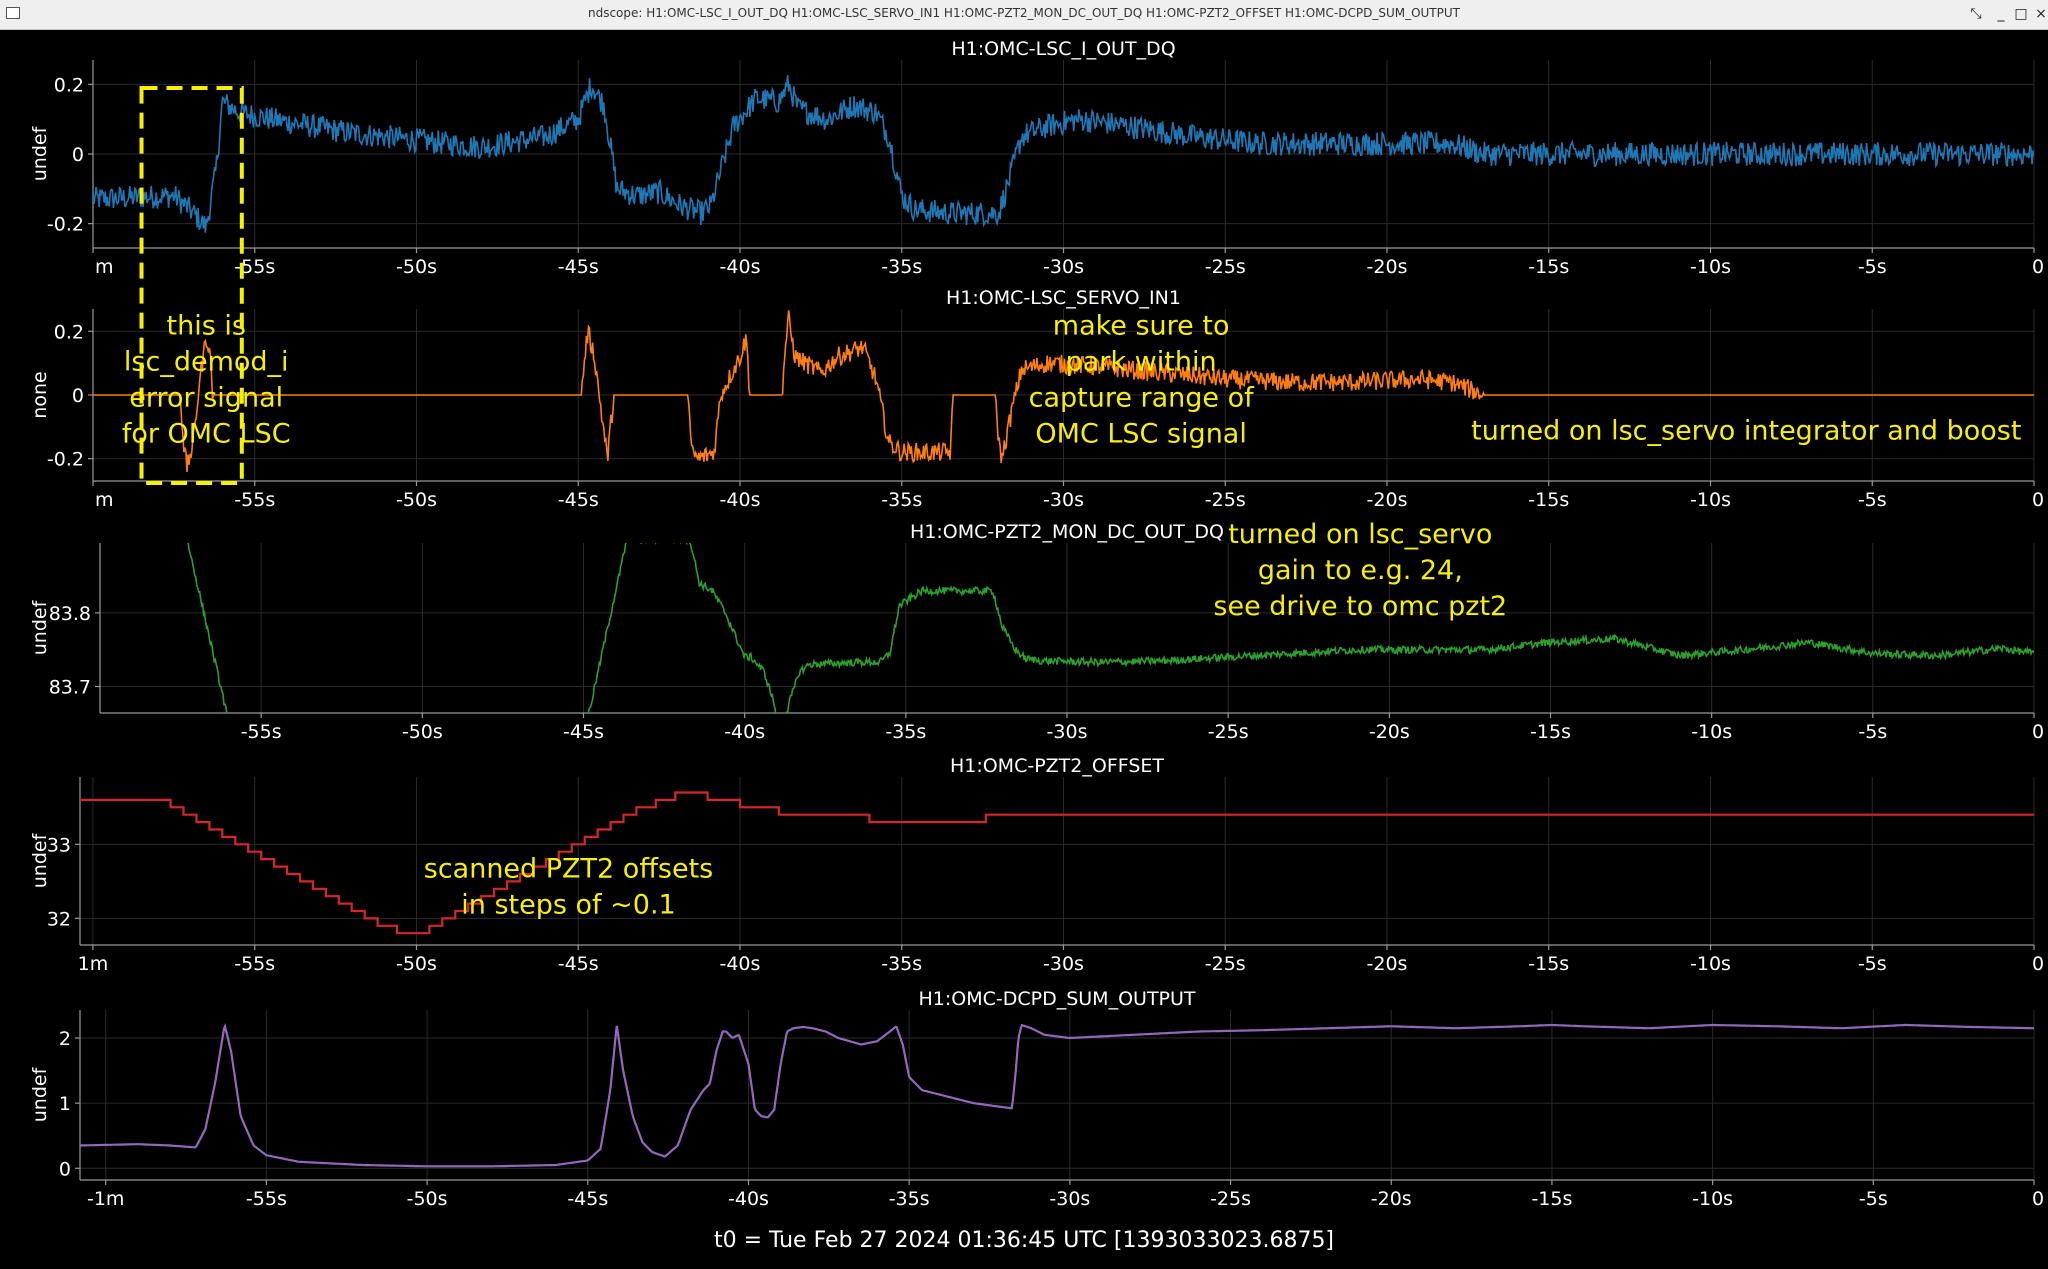 The height and width of the screenshot is (1269, 2048). What do you see at coordinates (191, 285) in the screenshot?
I see `highlight-box` at bounding box center [191, 285].